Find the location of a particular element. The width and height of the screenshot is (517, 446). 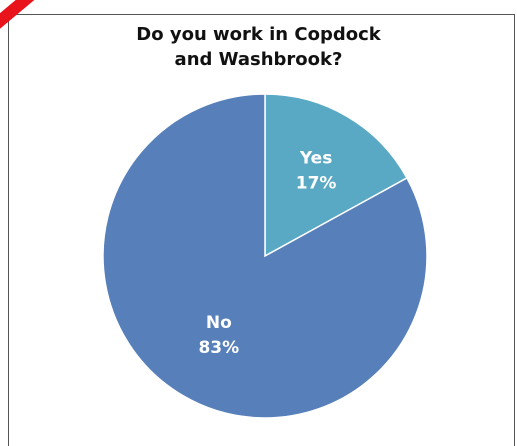

pie-label-yes: Yes is located at coordinates (315, 159).